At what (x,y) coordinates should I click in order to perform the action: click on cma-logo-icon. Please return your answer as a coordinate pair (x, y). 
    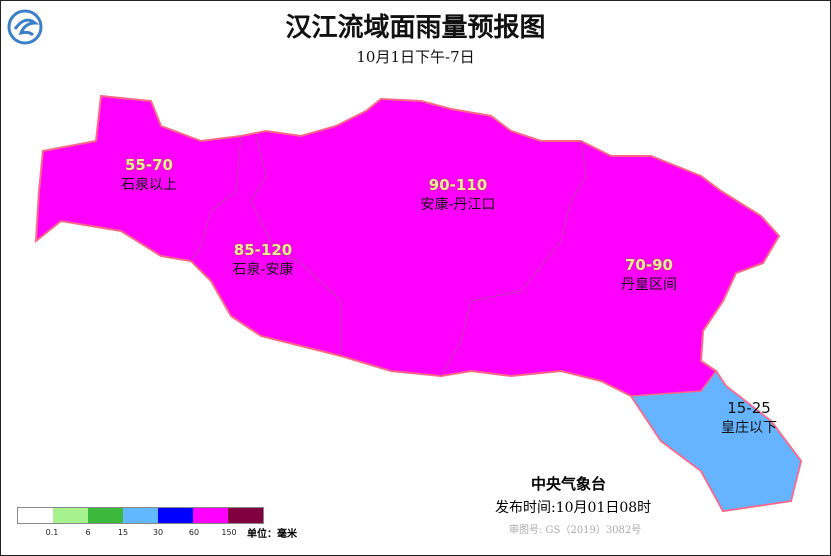
    Looking at the image, I should click on (25, 27).